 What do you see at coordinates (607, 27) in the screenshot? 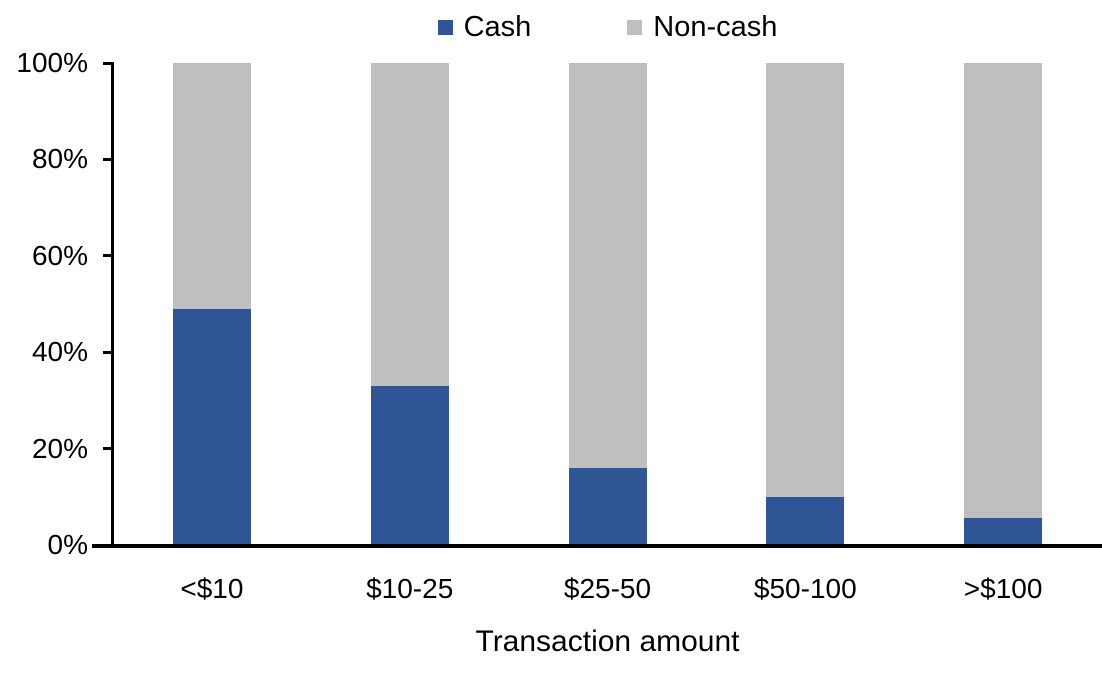
I see `legend: Cash Non-cash` at bounding box center [607, 27].